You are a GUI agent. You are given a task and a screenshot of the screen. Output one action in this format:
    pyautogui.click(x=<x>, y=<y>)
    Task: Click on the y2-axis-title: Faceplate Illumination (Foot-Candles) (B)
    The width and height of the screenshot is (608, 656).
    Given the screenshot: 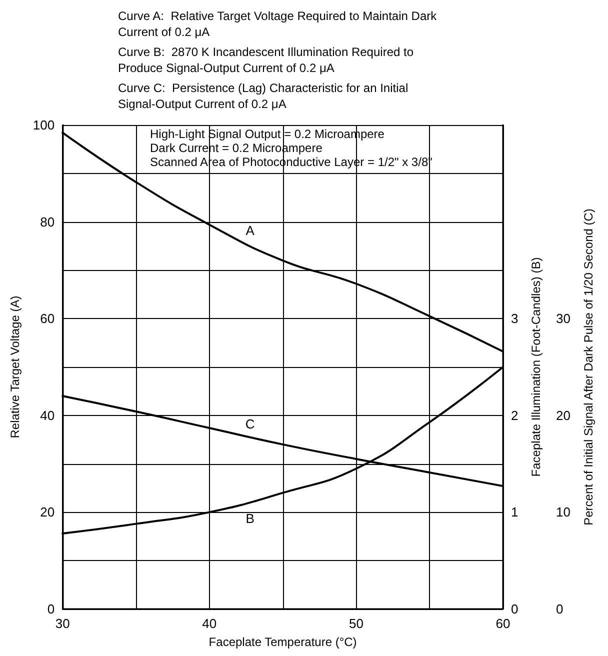 What is the action you would take?
    pyautogui.click(x=536, y=367)
    